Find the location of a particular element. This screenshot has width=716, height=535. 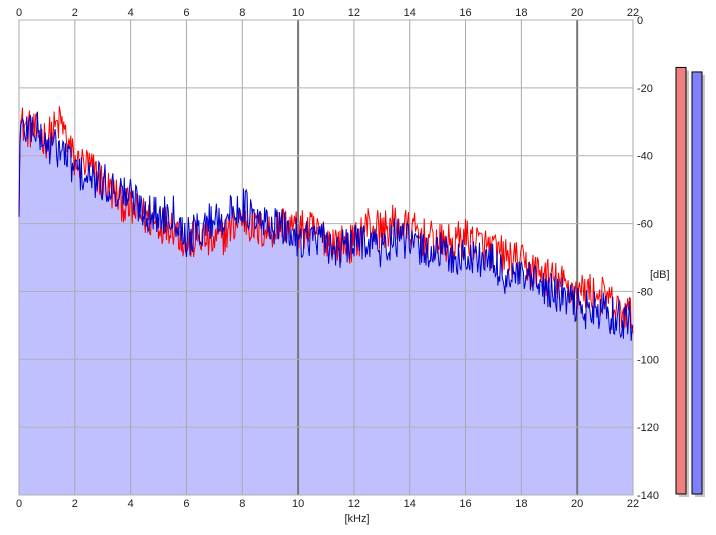

x-tick-label-bottom: 4 is located at coordinates (131, 504).